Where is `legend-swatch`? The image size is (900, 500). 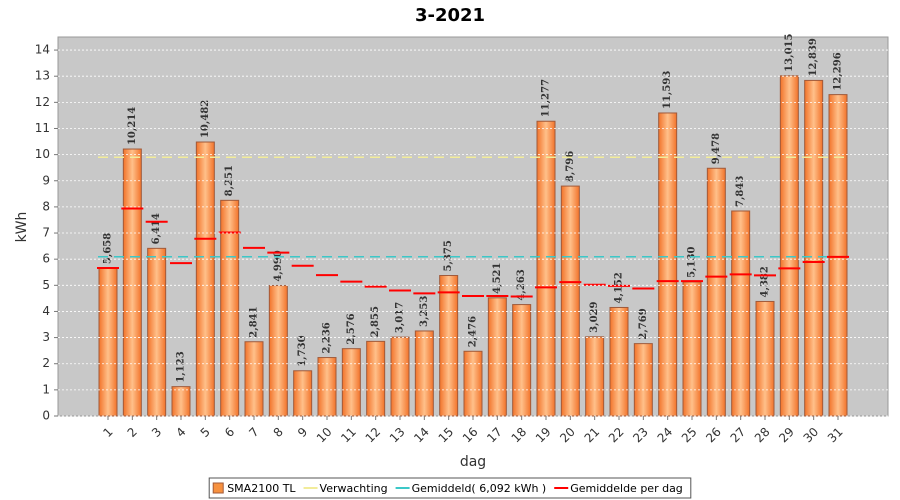
legend-swatch is located at coordinates (218, 488).